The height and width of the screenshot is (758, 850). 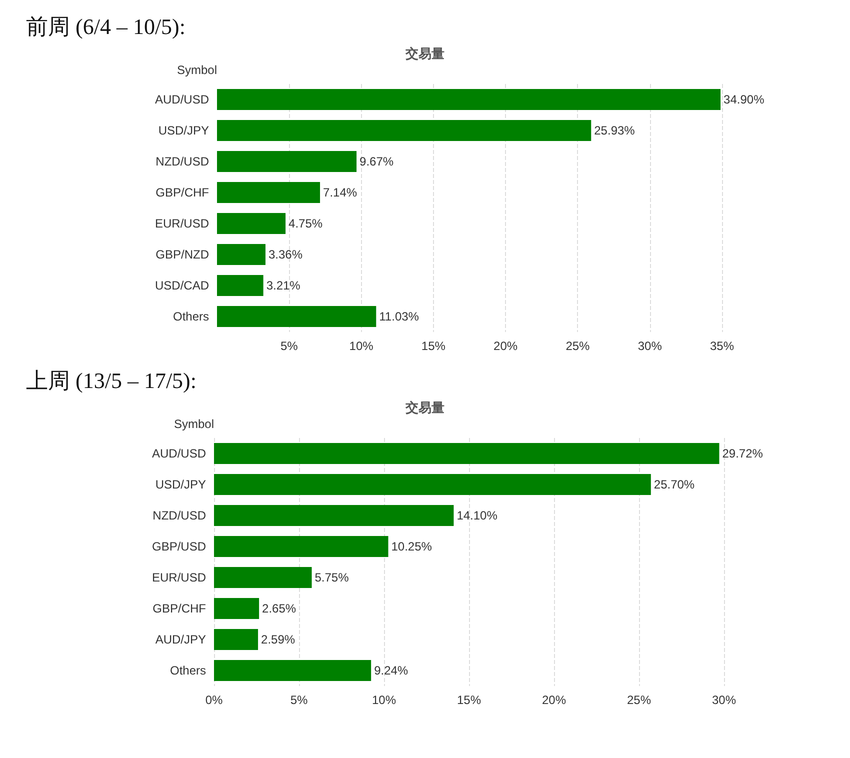 I want to click on y-tick-label: GBP/NZD, so click(x=183, y=255).